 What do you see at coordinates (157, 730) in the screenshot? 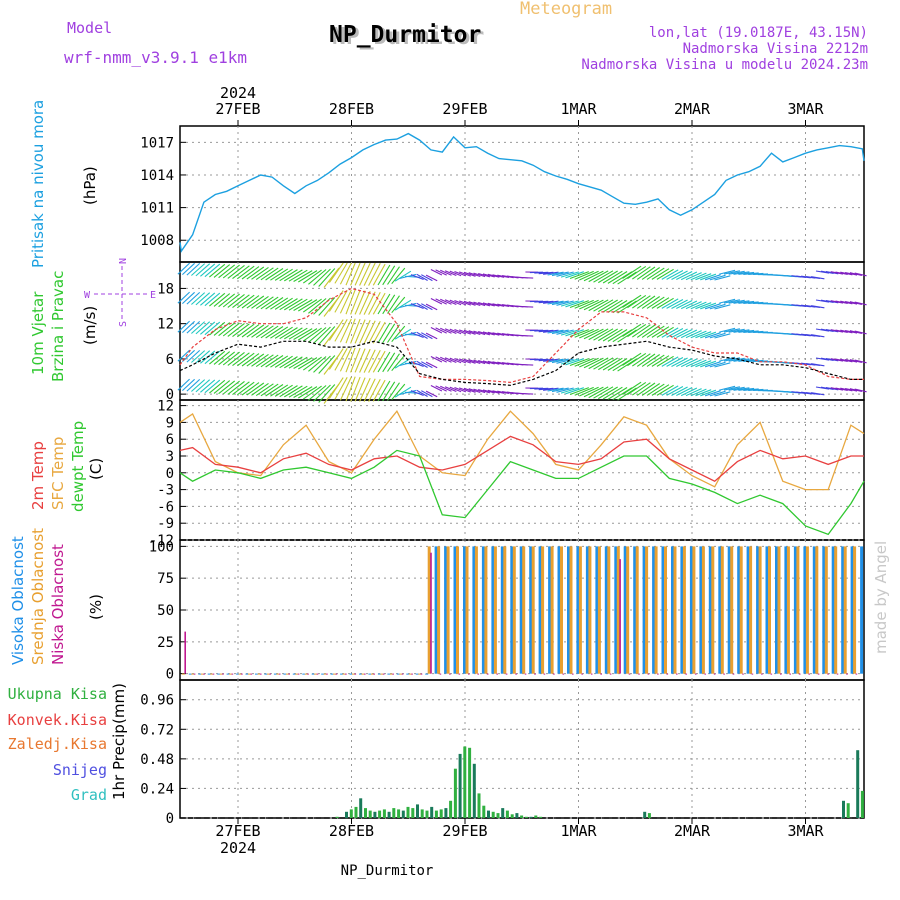
I see `y-tick-label: 0.72` at bounding box center [157, 730].